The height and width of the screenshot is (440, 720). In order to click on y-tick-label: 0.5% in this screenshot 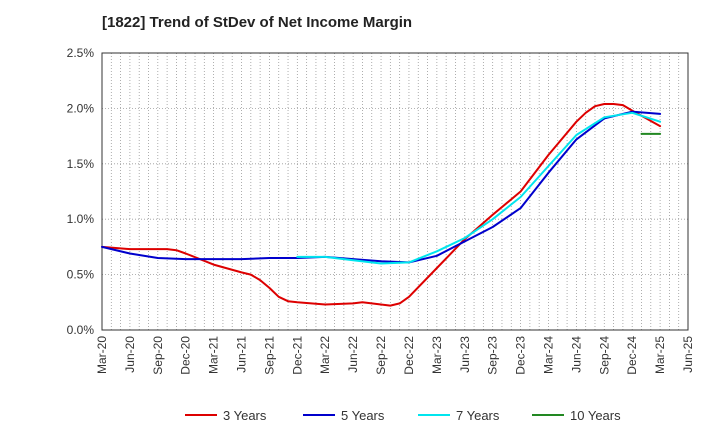, I will do `click(81, 275)`.